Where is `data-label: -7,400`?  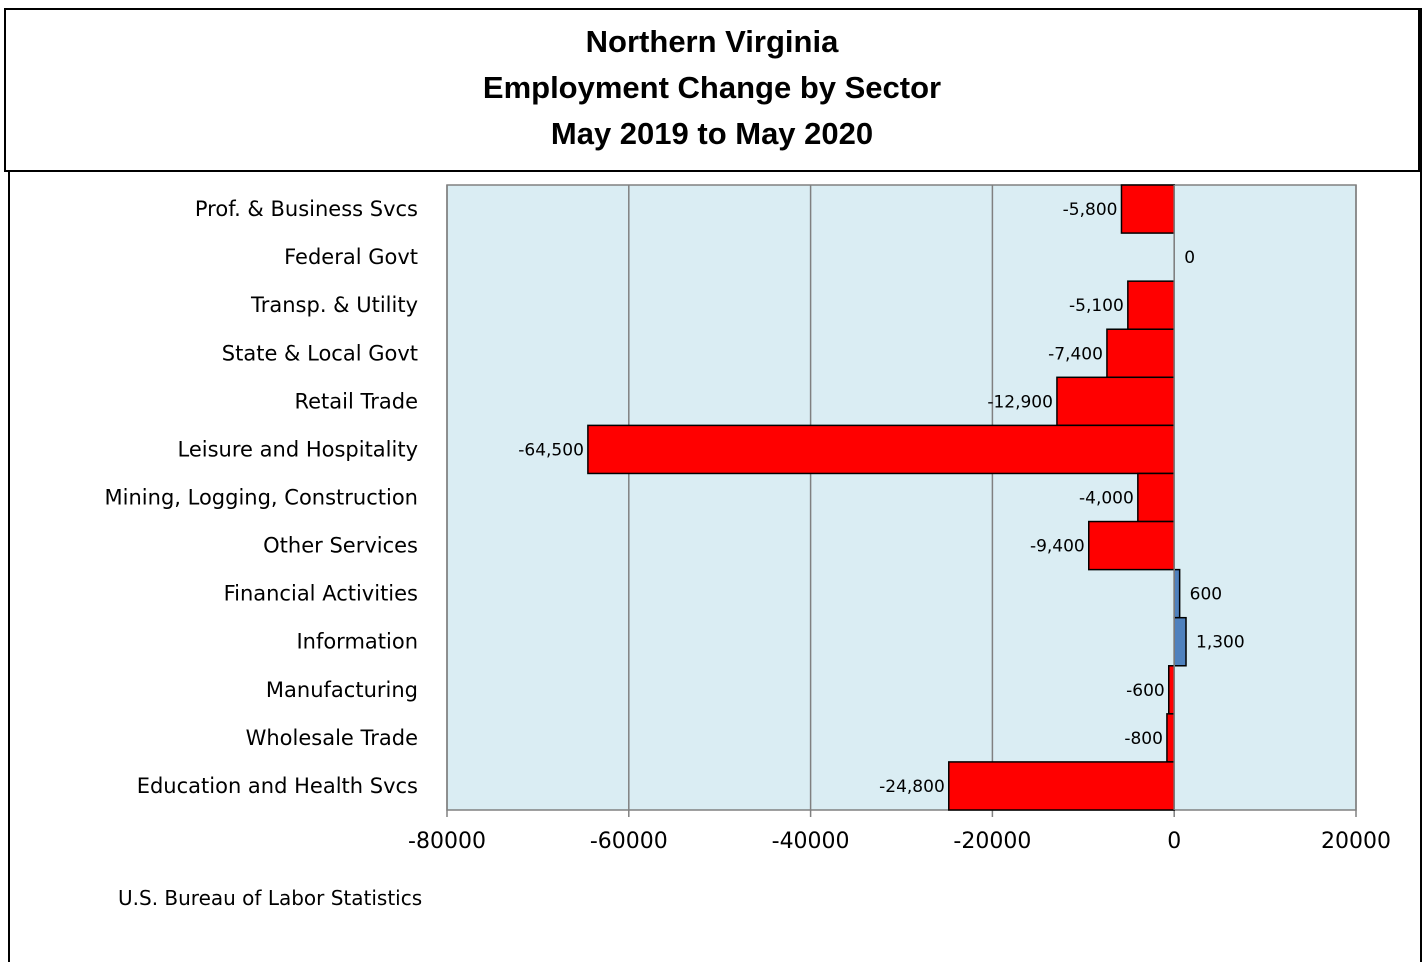 data-label: -7,400 is located at coordinates (1075, 354).